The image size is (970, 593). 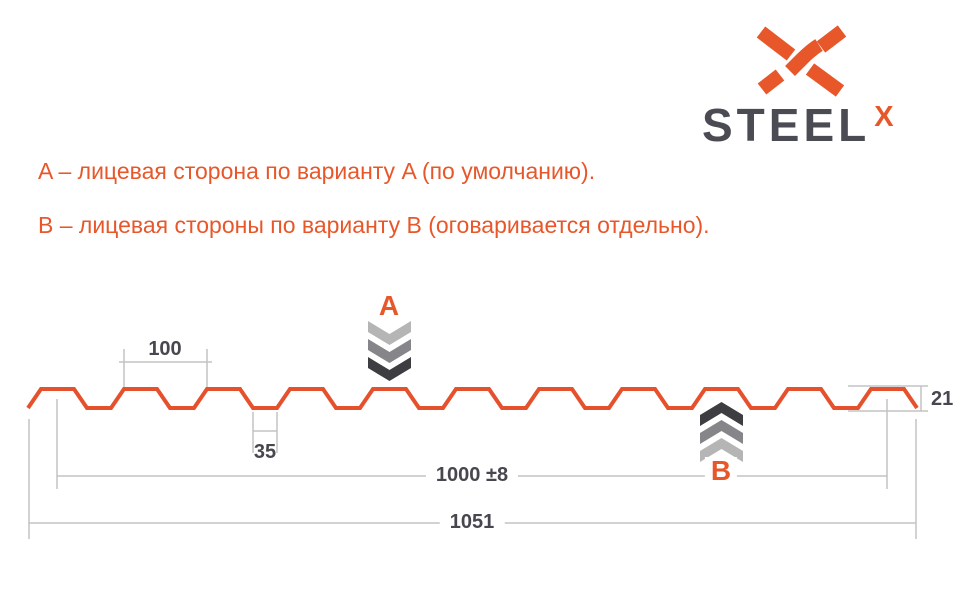 What do you see at coordinates (825, 80) in the screenshot?
I see `logo-arm-bottom-right` at bounding box center [825, 80].